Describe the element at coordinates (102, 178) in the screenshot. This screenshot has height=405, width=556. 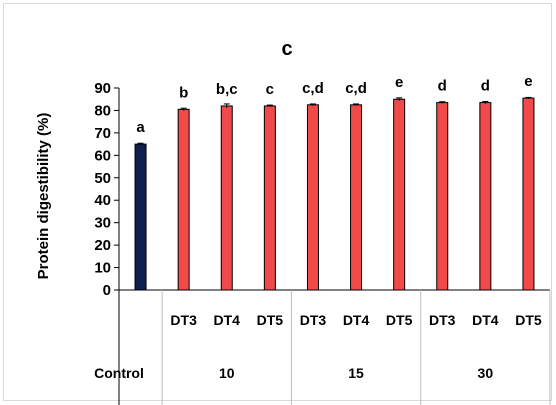
I see `y-tick-label: 50` at that location.